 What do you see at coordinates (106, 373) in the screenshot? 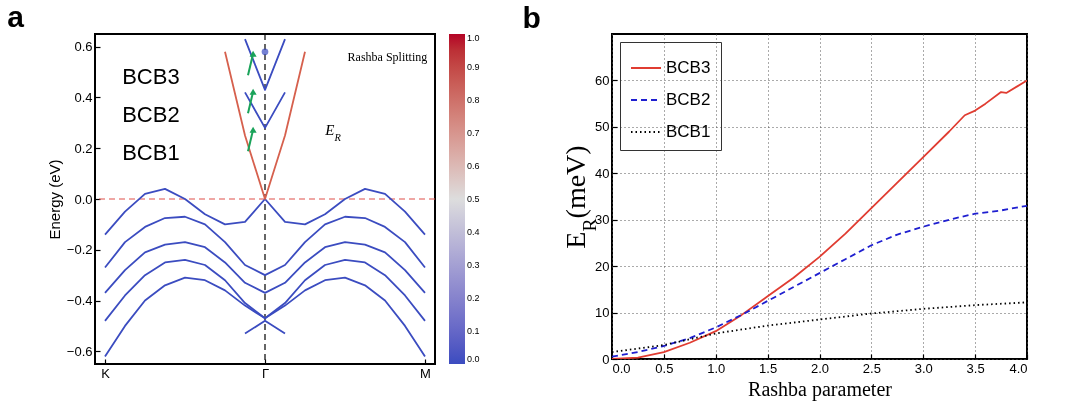
I see `x-tick-label: K` at bounding box center [106, 373].